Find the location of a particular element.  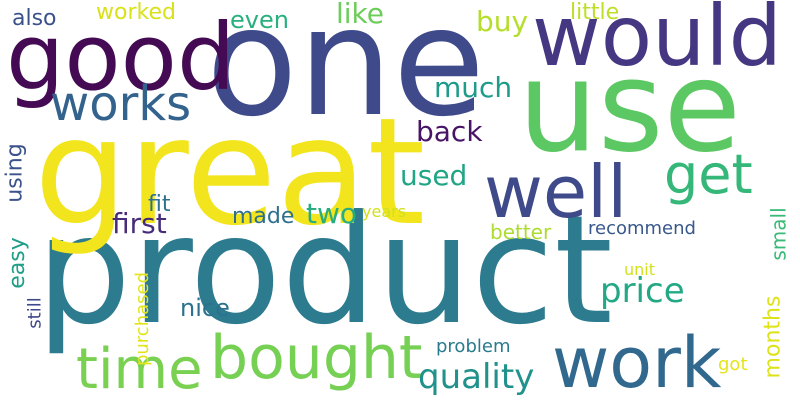

word-still: still is located at coordinates (35, 313).